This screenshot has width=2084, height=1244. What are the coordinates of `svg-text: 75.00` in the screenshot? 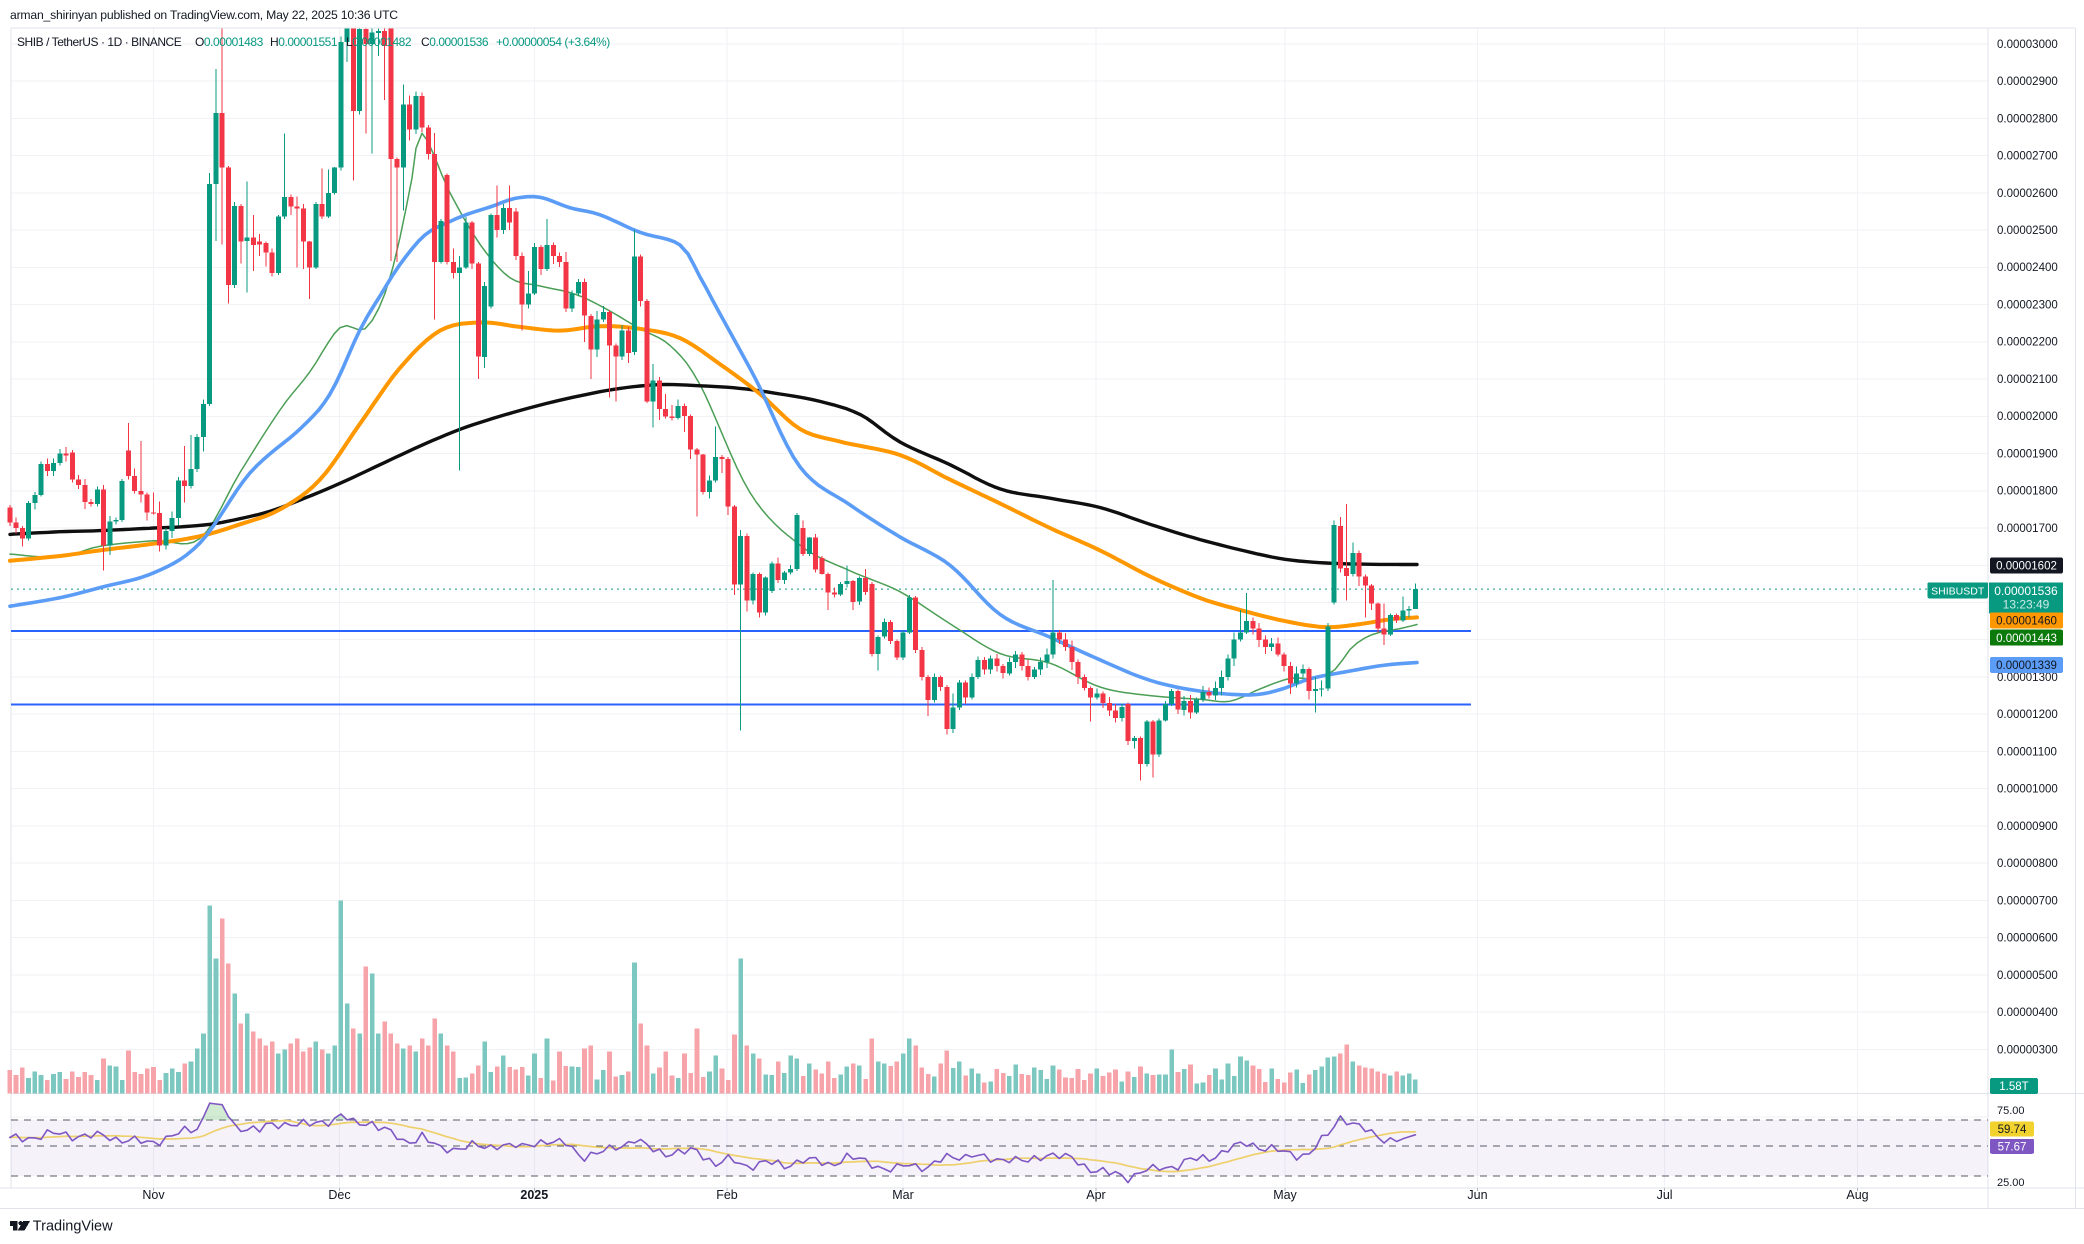 It's located at (2011, 1111).